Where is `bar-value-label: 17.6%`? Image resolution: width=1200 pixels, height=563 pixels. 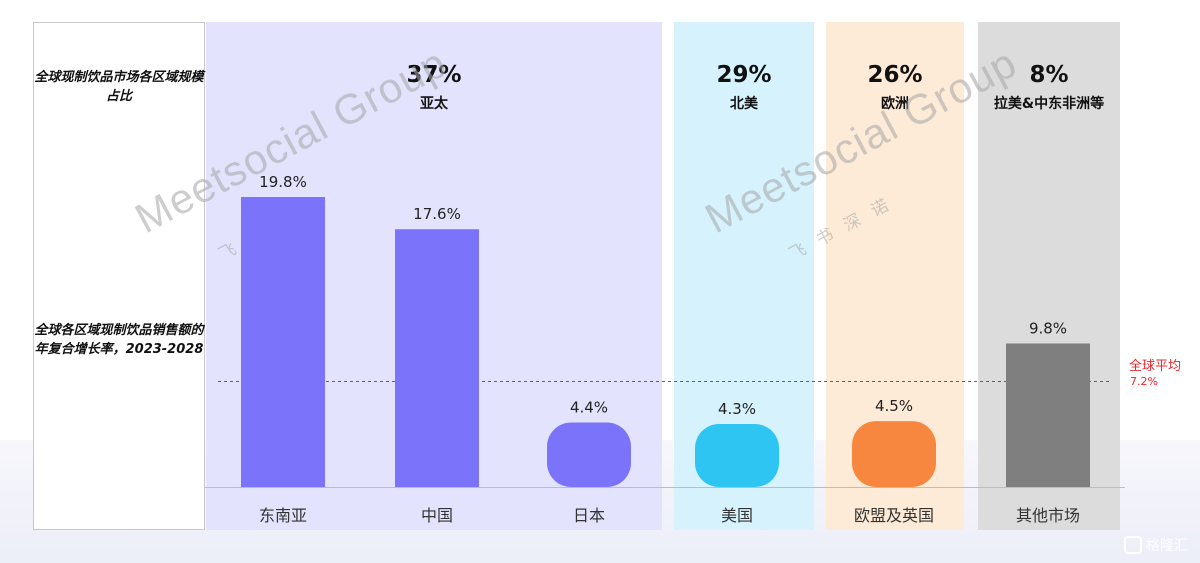
bar-value-label: 17.6% is located at coordinates (437, 214).